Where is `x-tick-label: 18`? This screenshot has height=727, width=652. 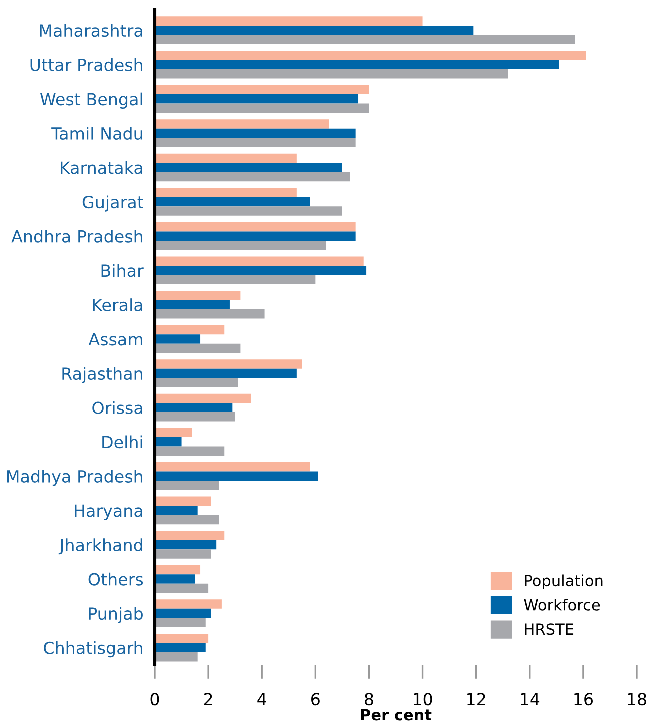
x-tick-label: 18 is located at coordinates (637, 699).